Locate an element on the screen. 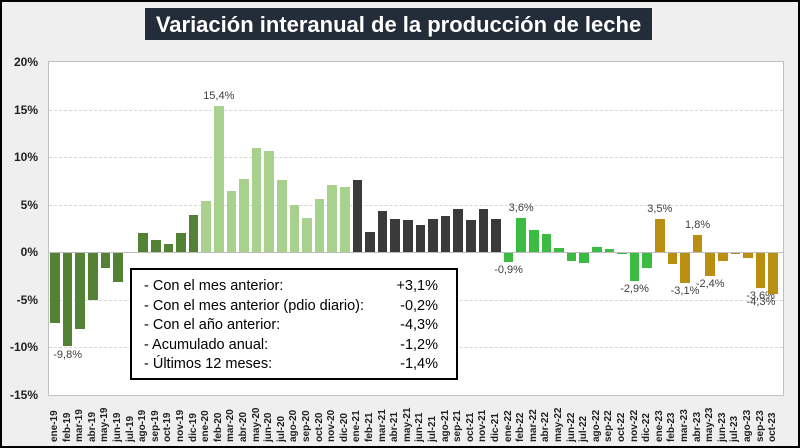  y-axis-tick-label: -5% is located at coordinates (27, 299).